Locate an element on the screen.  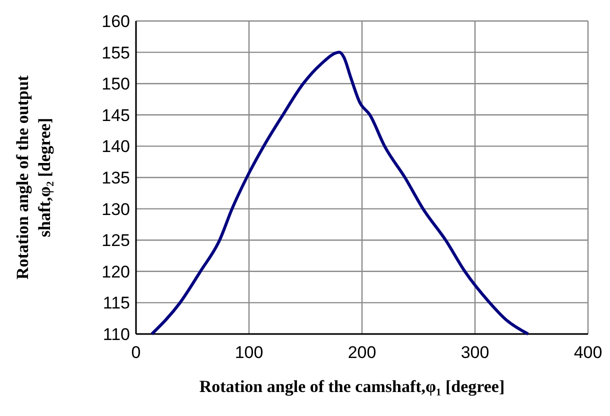
y-tick-label: 125 is located at coordinates (116, 240).